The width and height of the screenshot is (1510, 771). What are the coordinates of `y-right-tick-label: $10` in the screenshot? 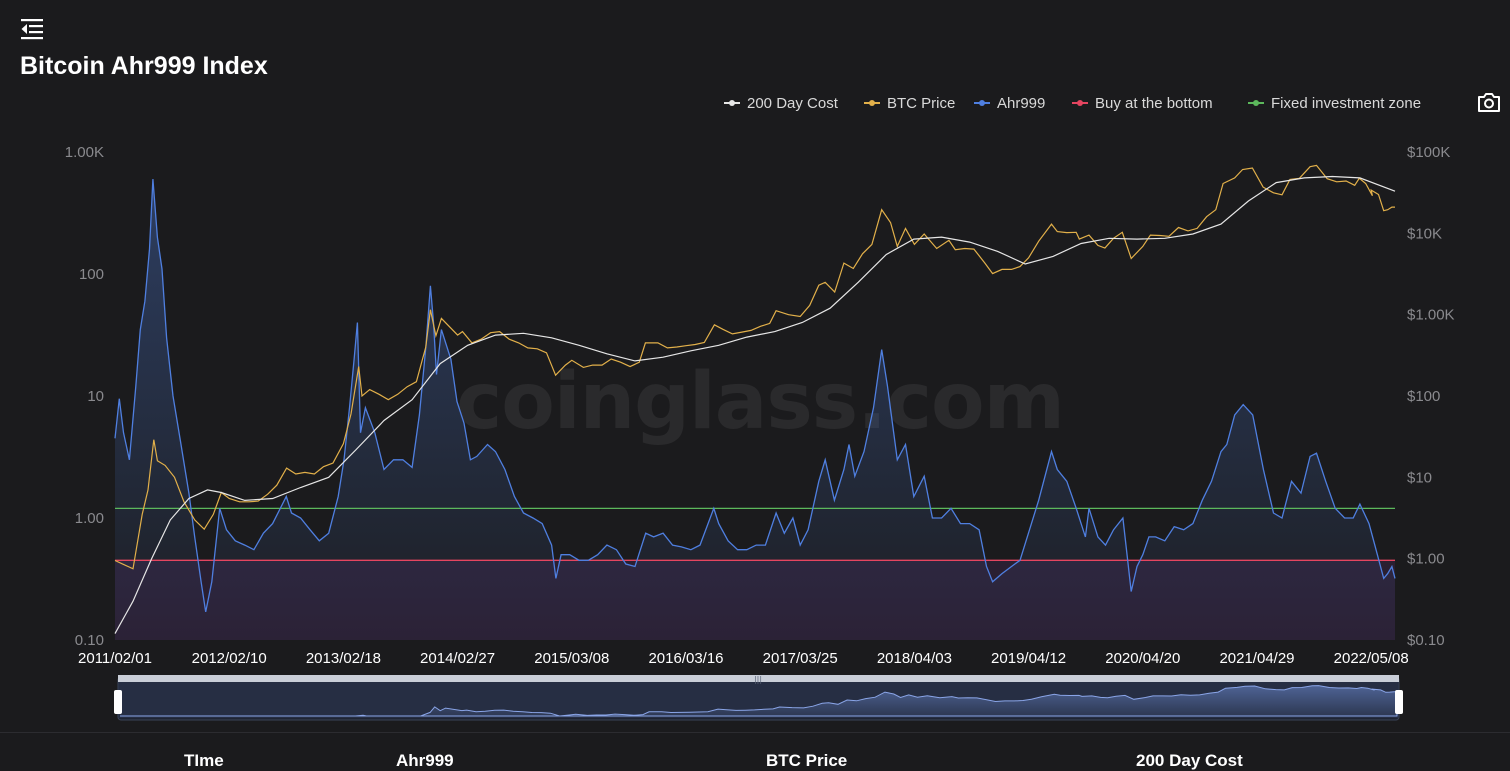 It's located at (1419, 477).